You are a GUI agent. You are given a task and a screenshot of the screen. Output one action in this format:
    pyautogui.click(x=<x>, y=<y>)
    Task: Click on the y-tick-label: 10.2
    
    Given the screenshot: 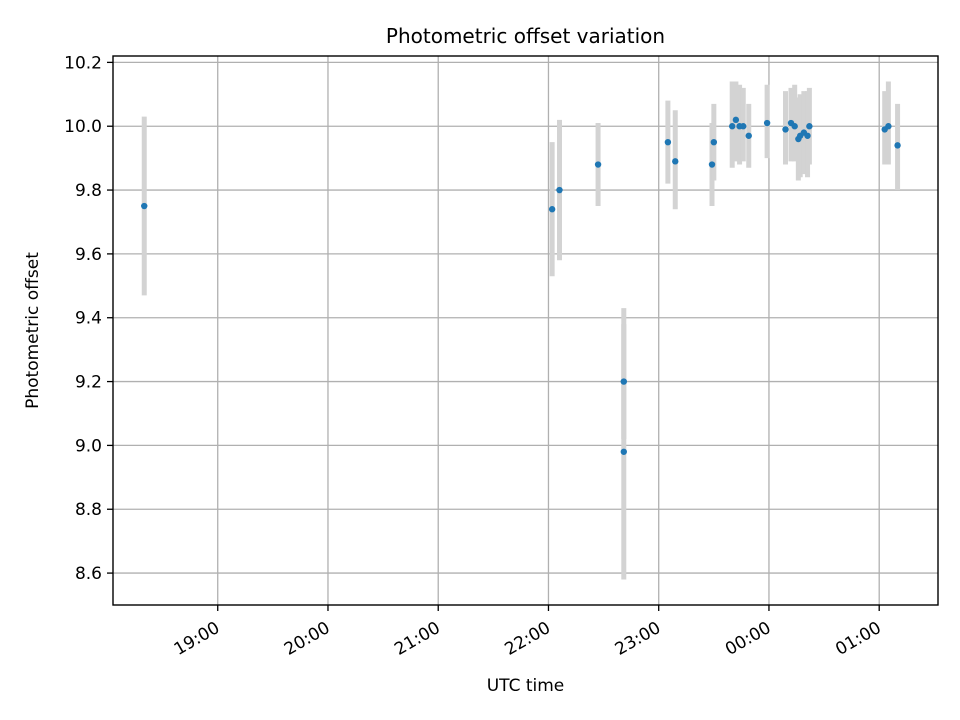 What is the action you would take?
    pyautogui.click(x=83, y=63)
    